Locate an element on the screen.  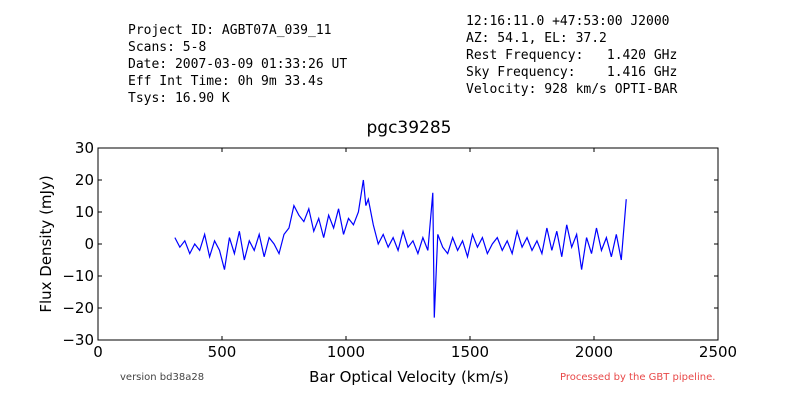
y-tick-label: −30 is located at coordinates (78, 340).